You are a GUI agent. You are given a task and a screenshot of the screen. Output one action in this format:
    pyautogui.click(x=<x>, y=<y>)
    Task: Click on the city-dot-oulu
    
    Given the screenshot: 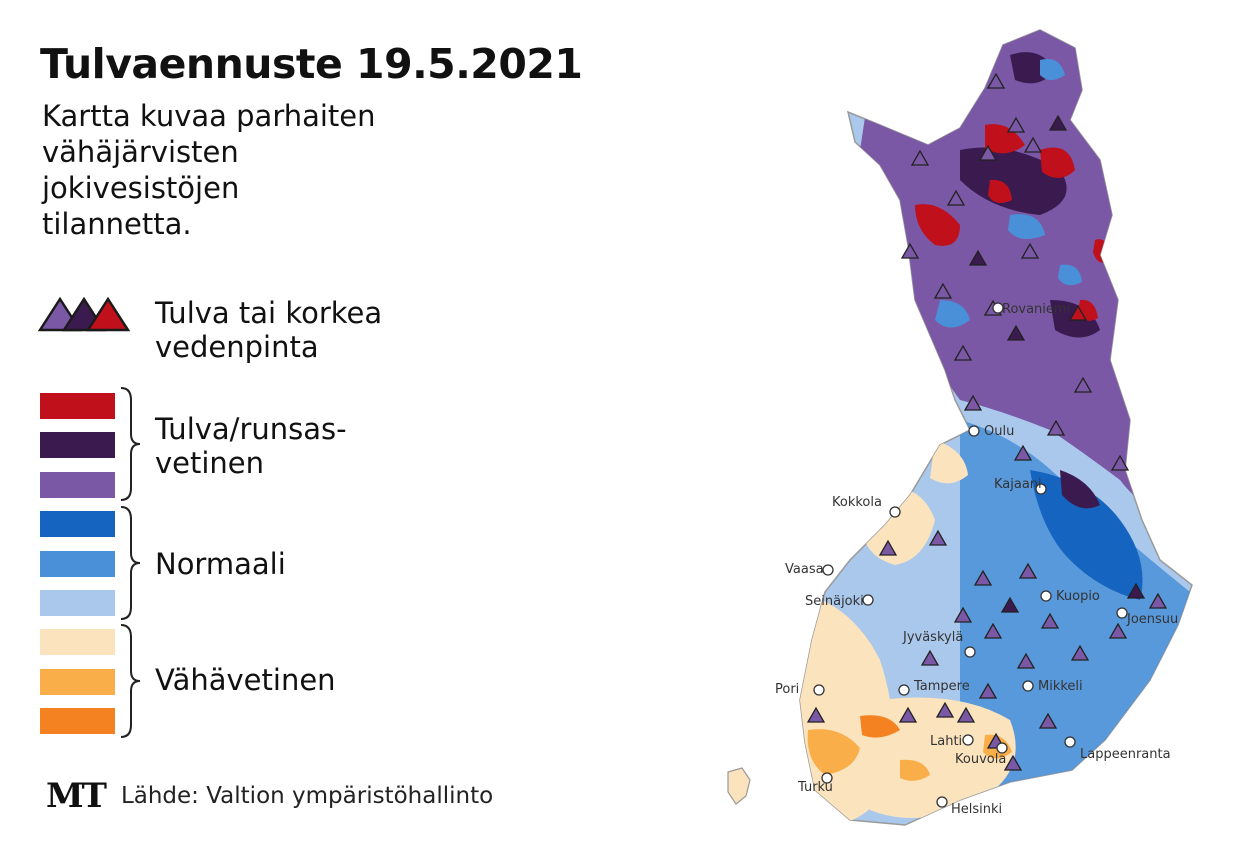 What is the action you would take?
    pyautogui.click(x=974, y=431)
    